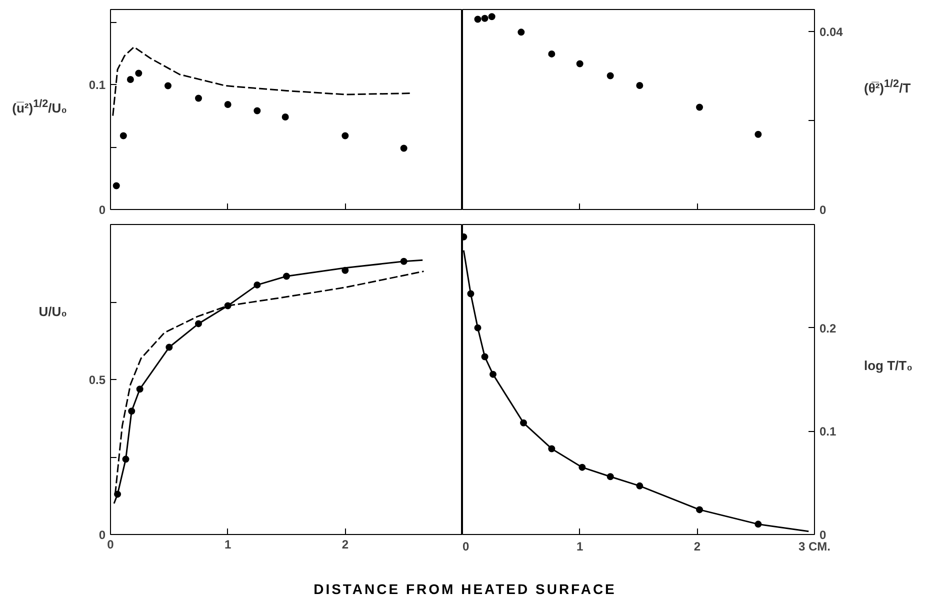 The width and height of the screenshot is (939, 601). I want to click on y2-tick-label: 0.2, so click(828, 328).